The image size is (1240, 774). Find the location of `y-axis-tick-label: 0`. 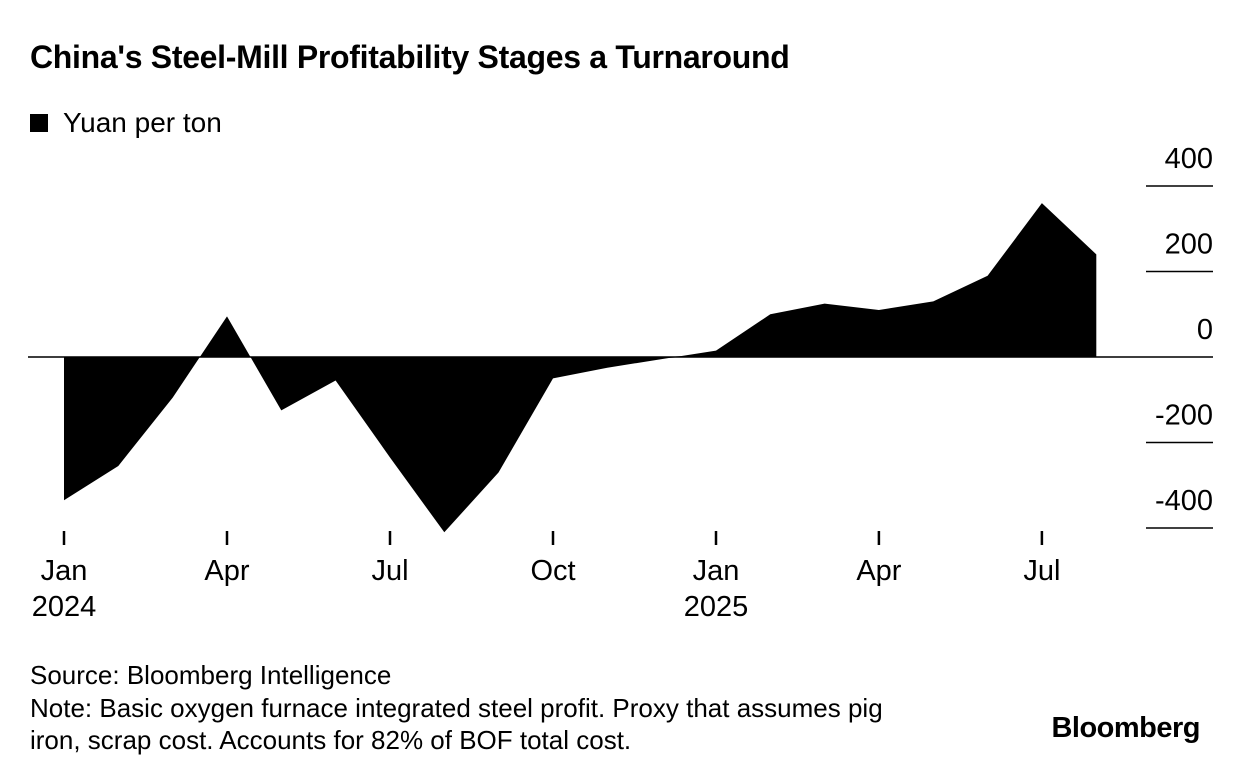

y-axis-tick-label: 0 is located at coordinates (1205, 330).